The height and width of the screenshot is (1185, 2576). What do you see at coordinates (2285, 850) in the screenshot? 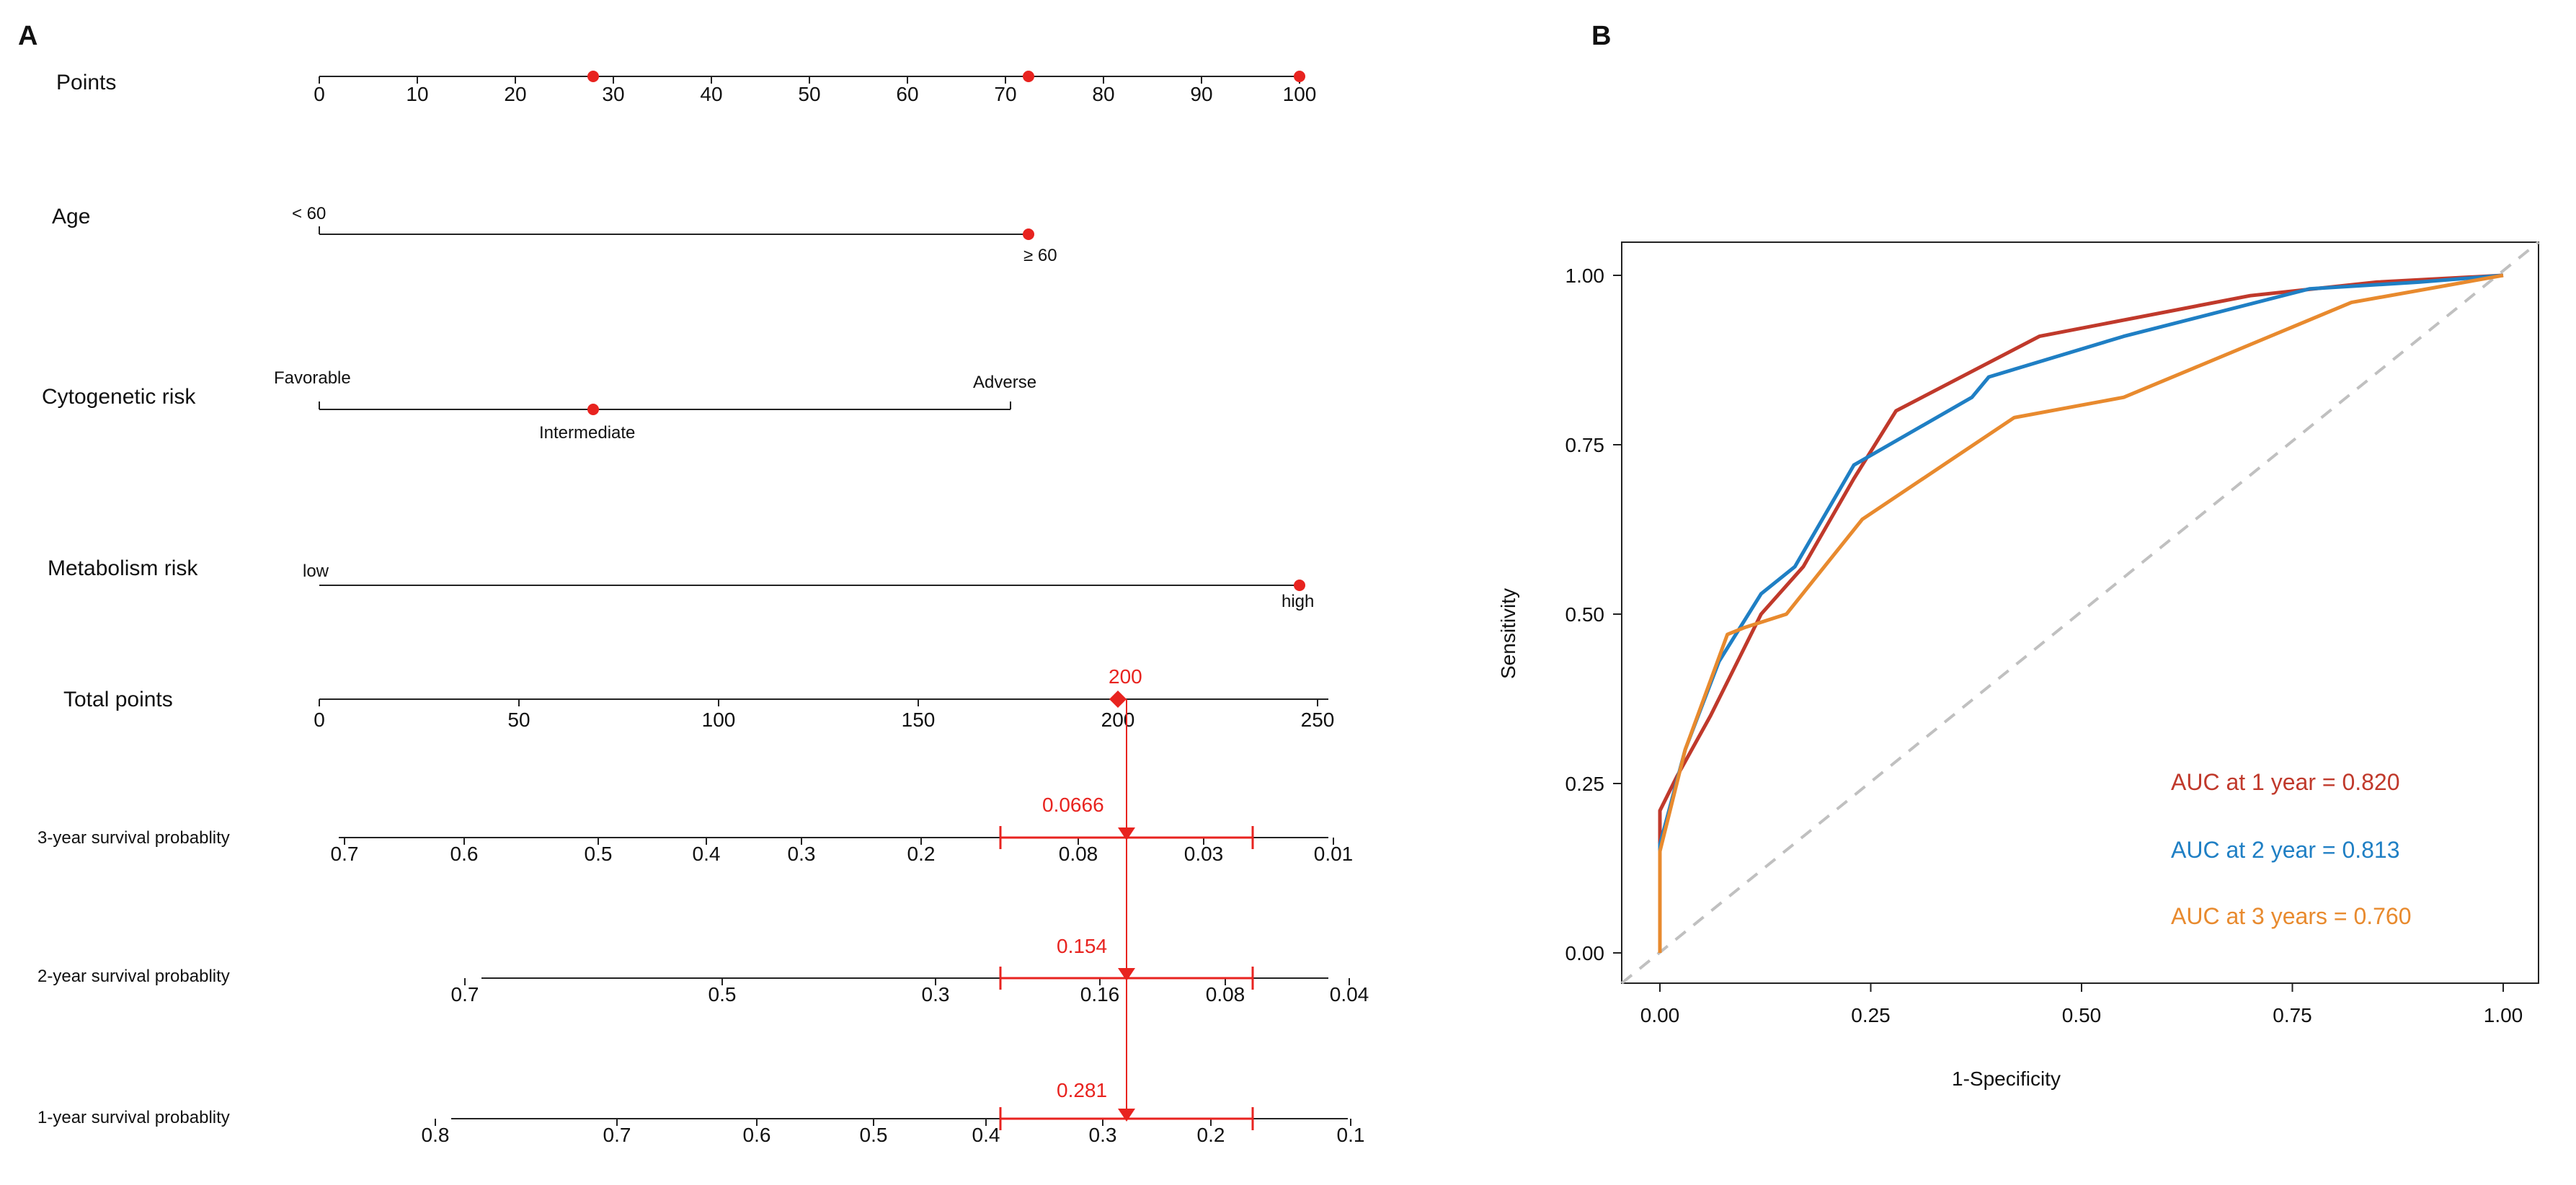
I see `legend-entry-2: AUC at 2 year = 0.813` at bounding box center [2285, 850].